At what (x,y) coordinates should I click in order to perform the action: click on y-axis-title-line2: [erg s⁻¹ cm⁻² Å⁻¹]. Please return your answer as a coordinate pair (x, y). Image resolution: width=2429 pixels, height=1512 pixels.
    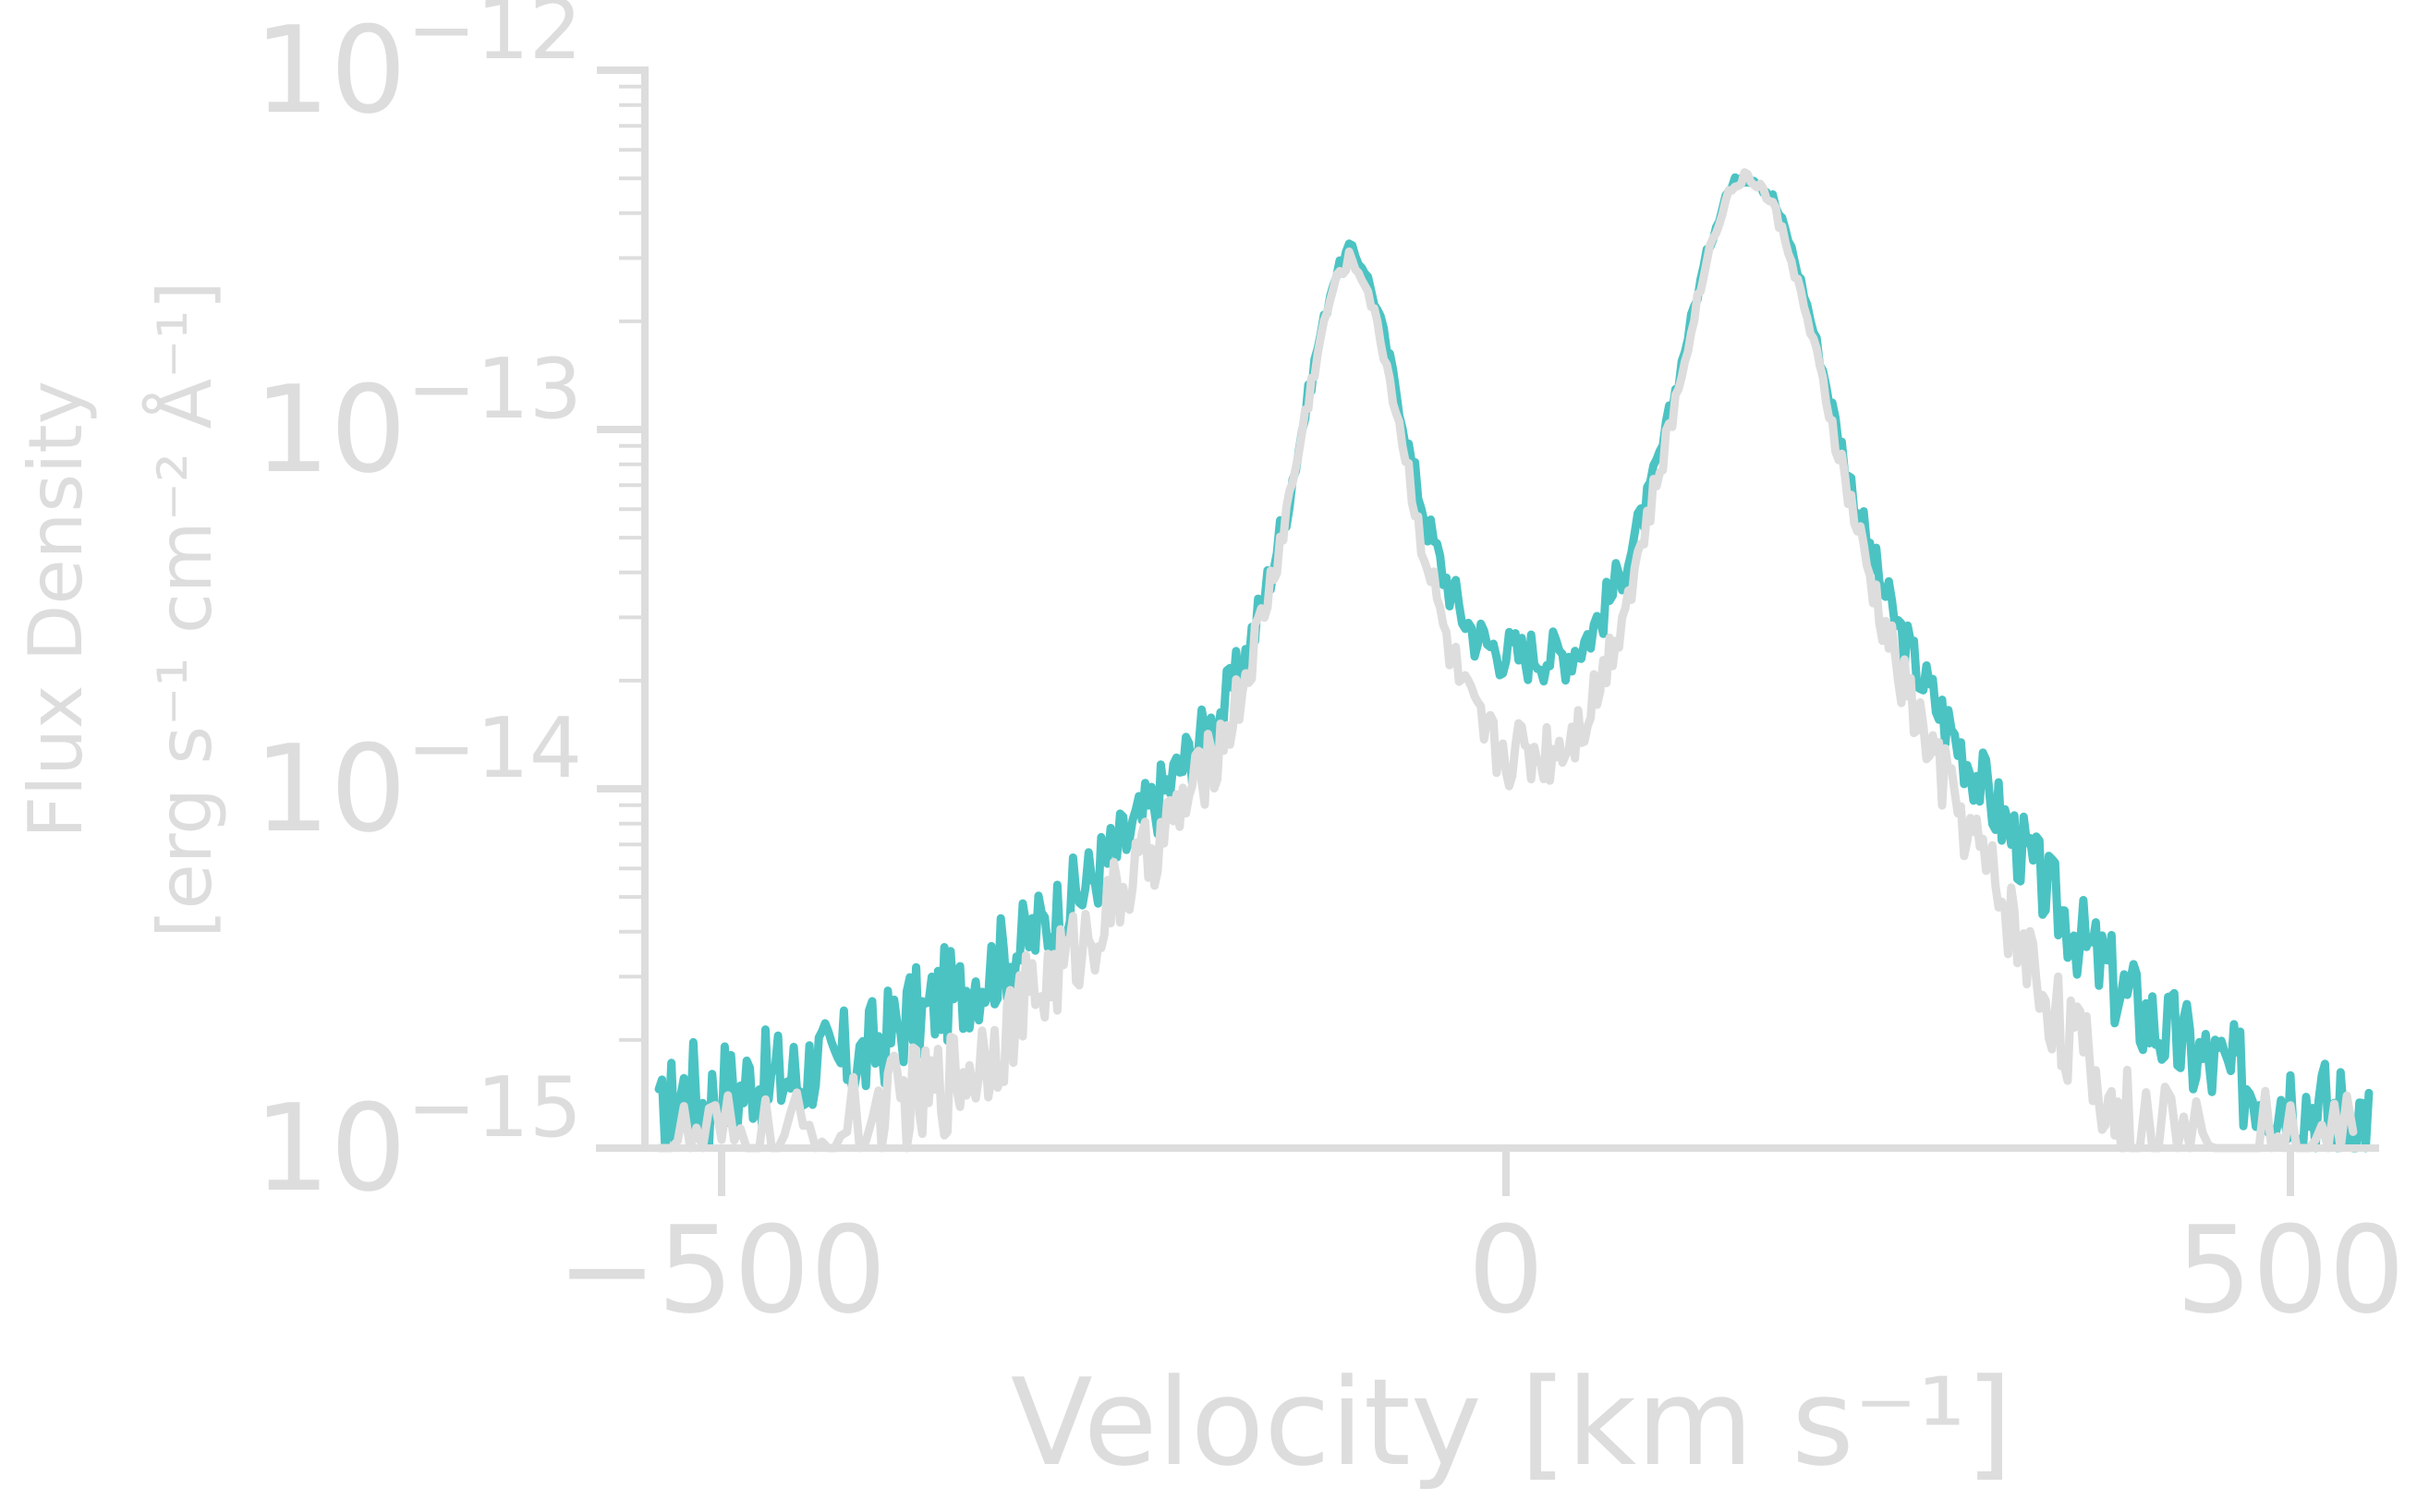
    Looking at the image, I should click on (184, 609).